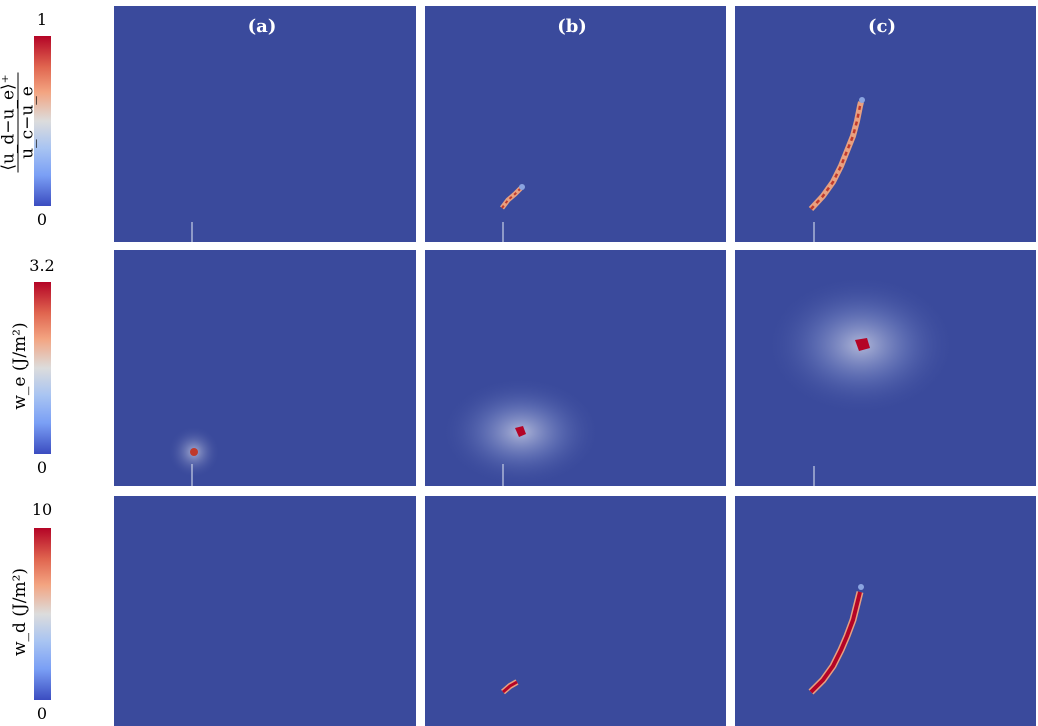 The image size is (1038, 726). What do you see at coordinates (265, 124) in the screenshot?
I see `panel-r1-a` at bounding box center [265, 124].